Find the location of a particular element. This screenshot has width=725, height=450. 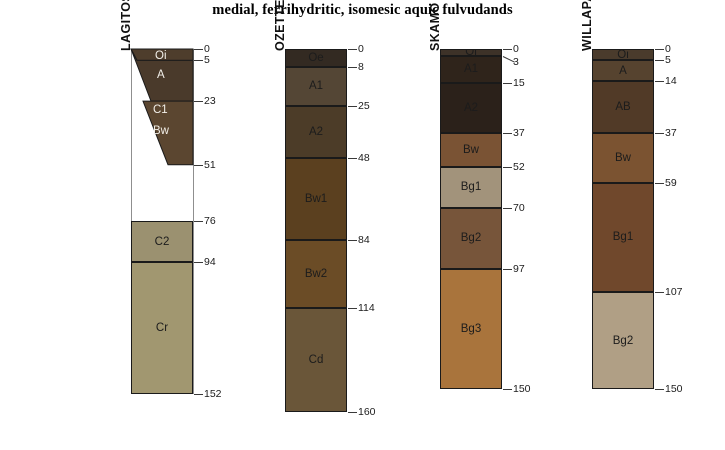

horizon-label-ozette-bw2: Bw2 is located at coordinates (316, 273).